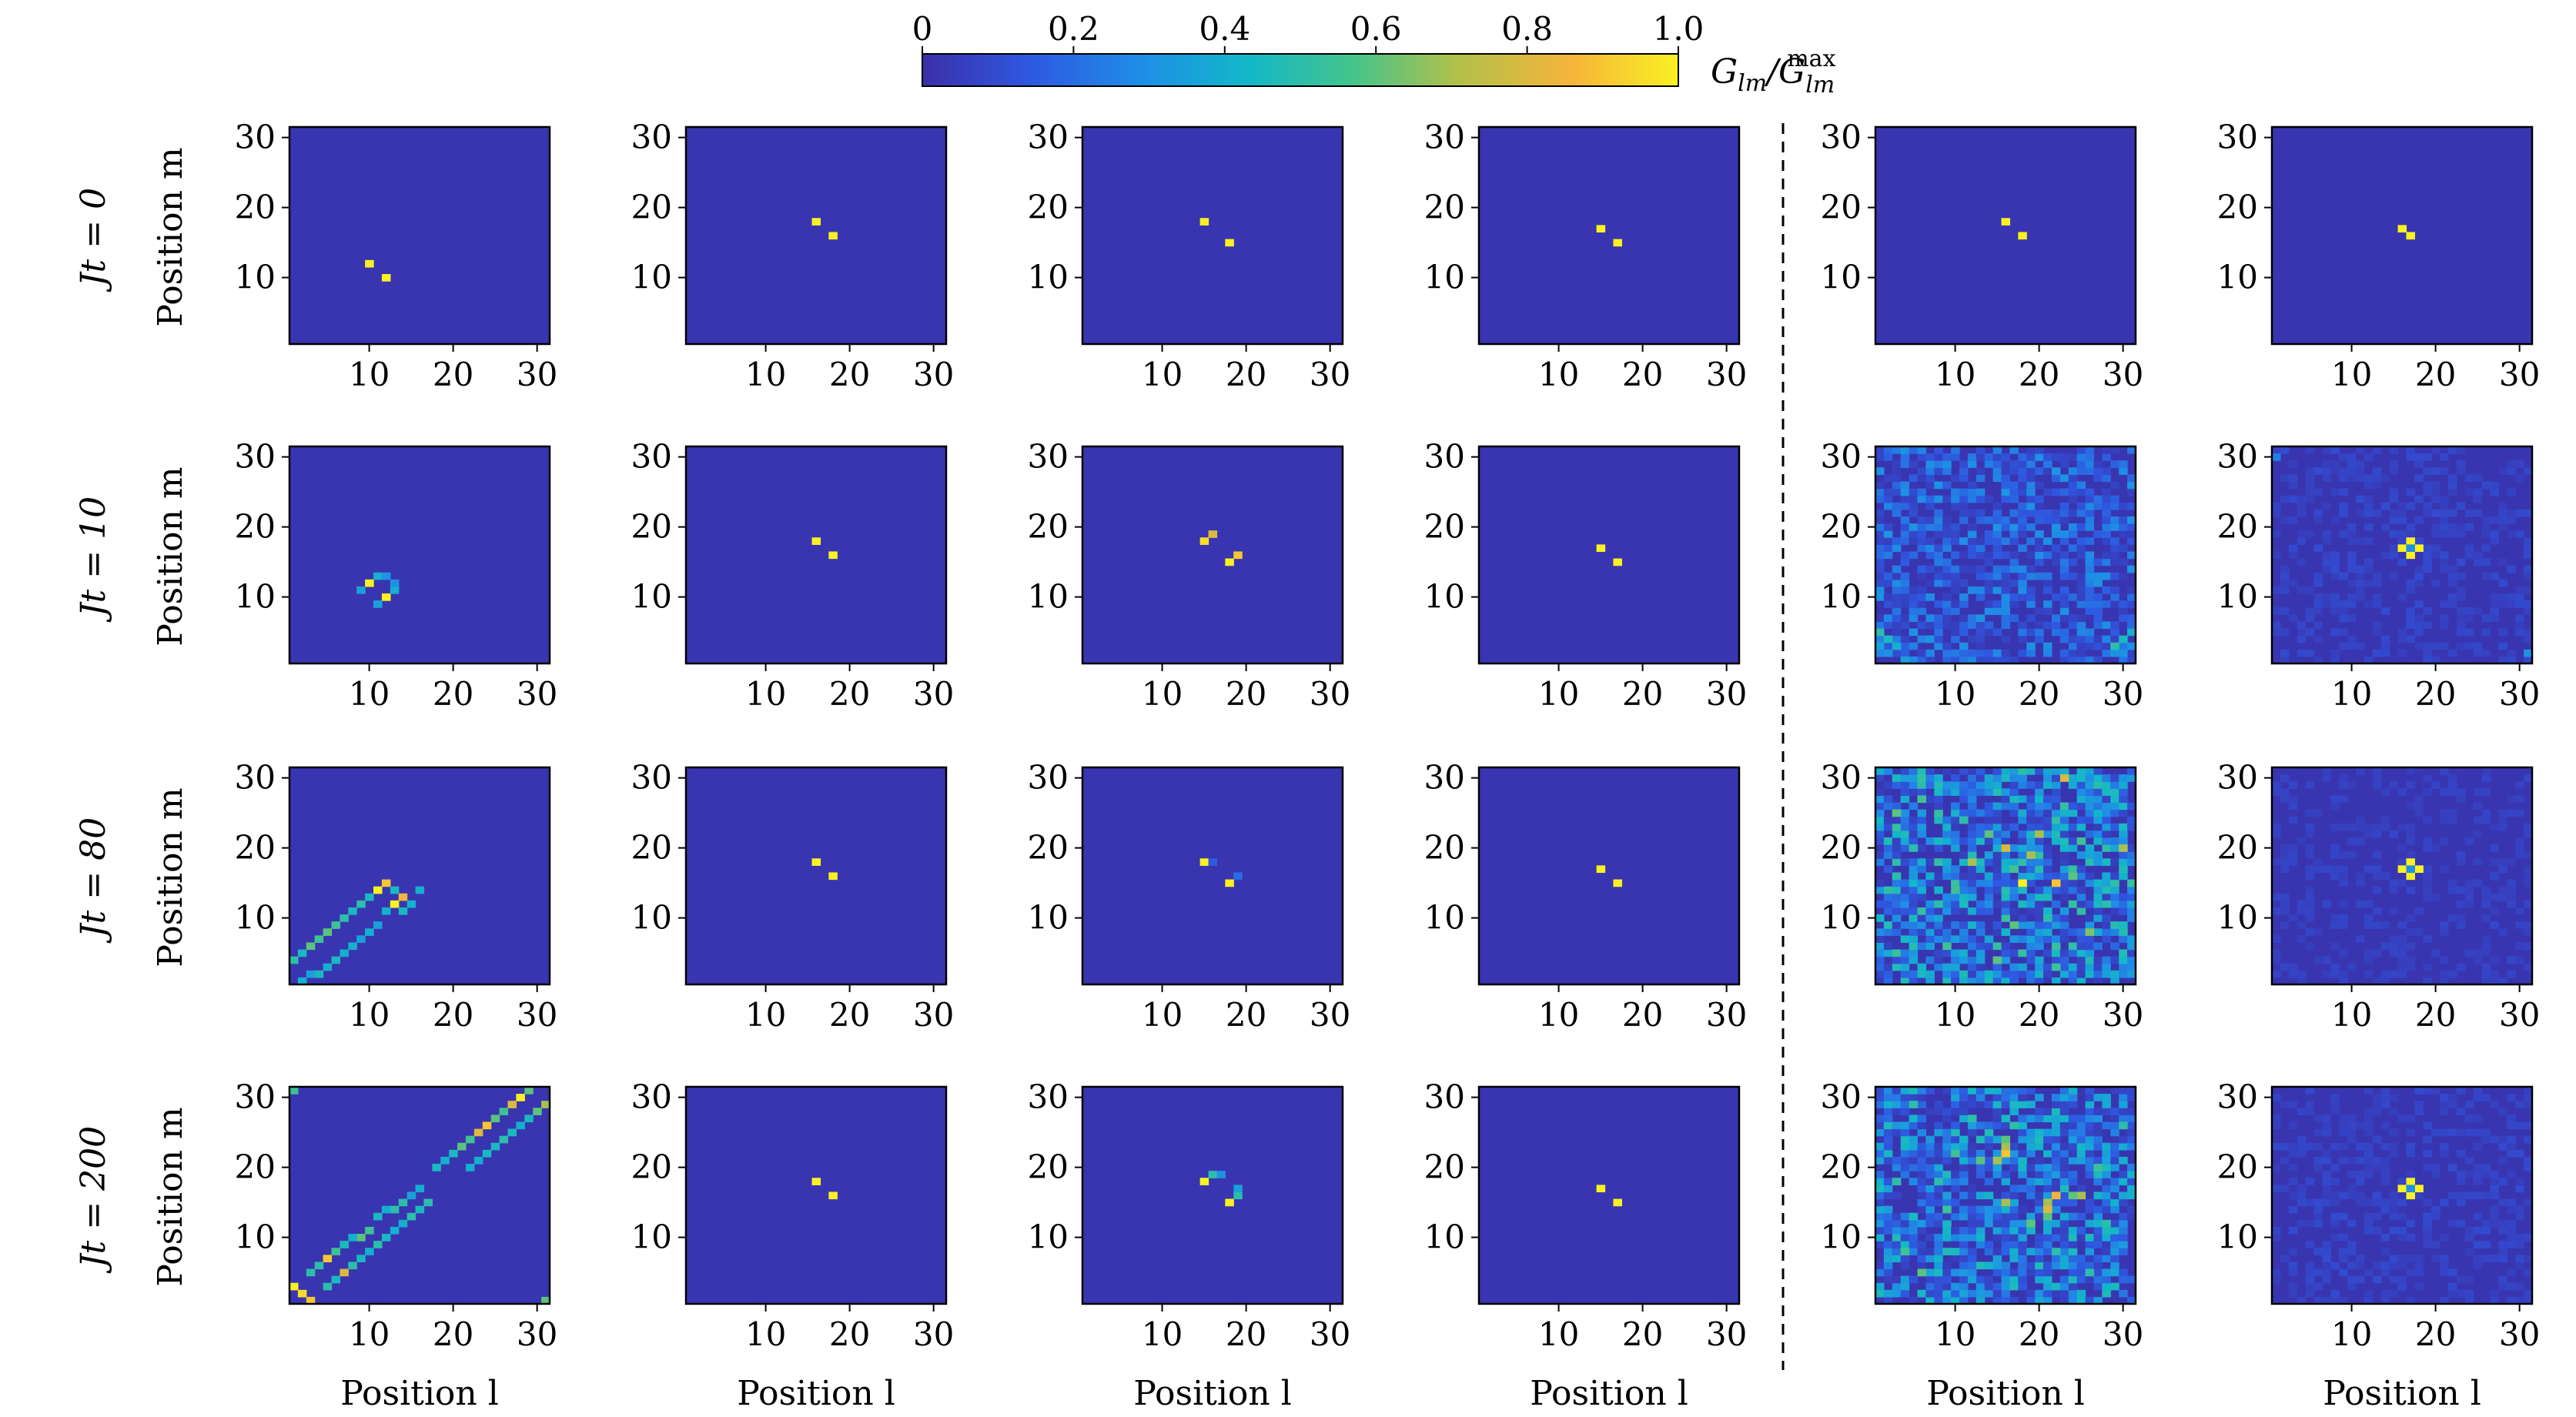 The height and width of the screenshot is (1417, 2576). I want to click on x-tick-label: 20, so click(453, 1334).